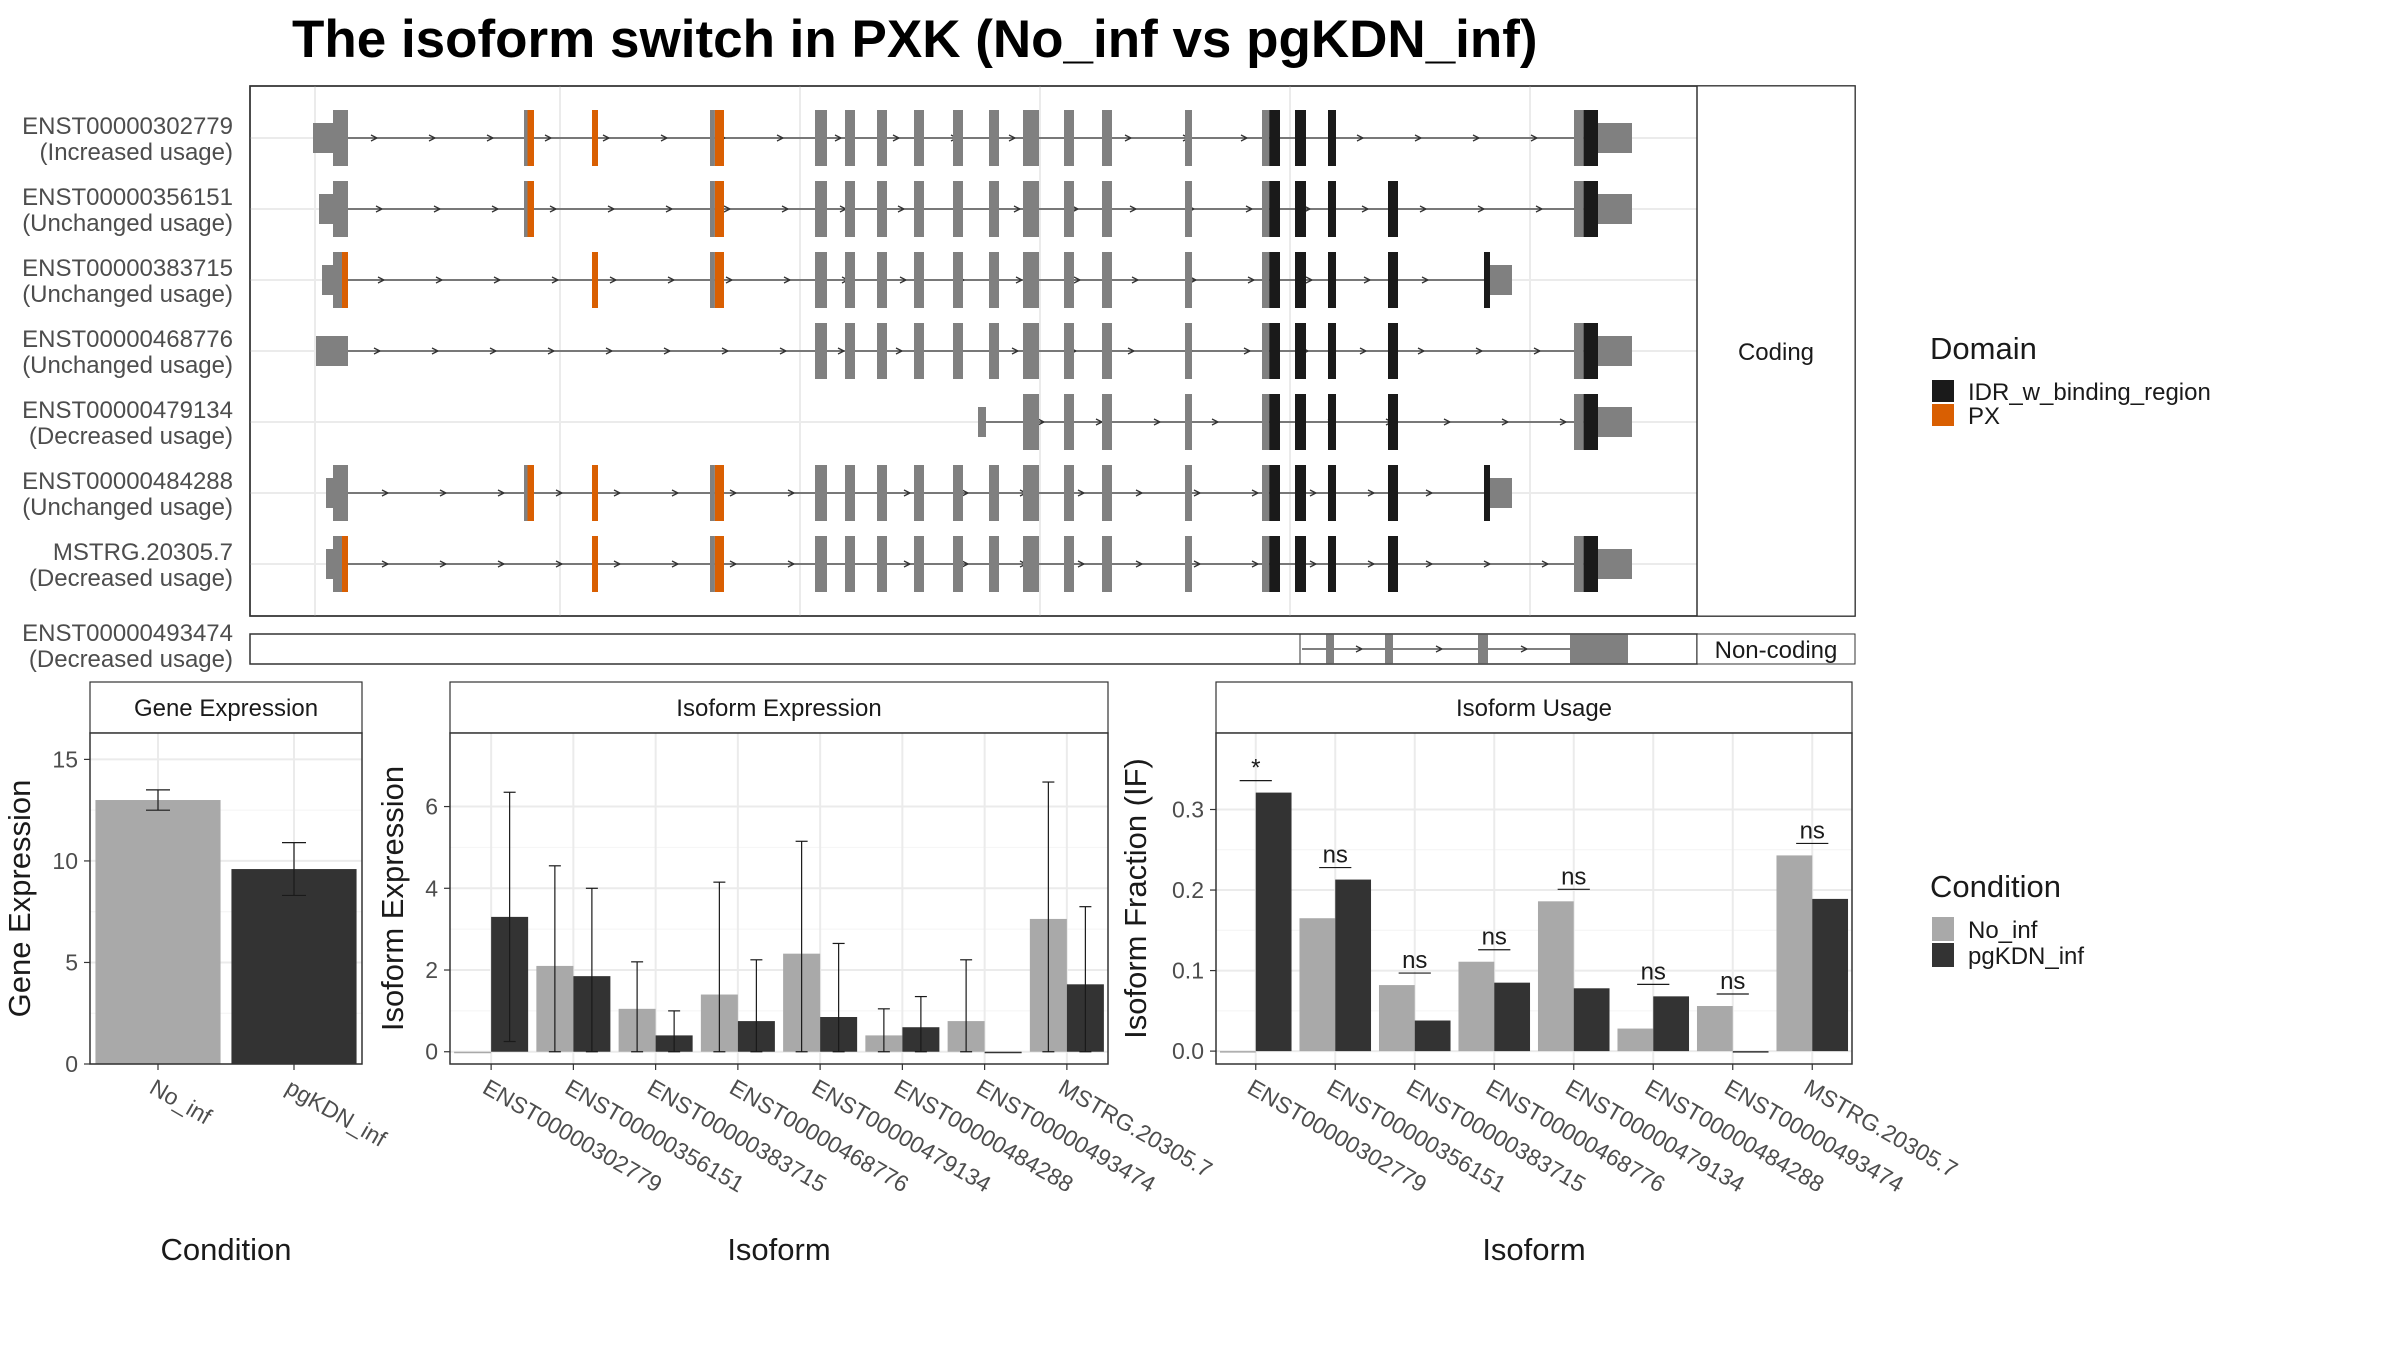 The height and width of the screenshot is (1350, 2400). What do you see at coordinates (1776, 352) in the screenshot?
I see `coding-strip-label: Coding` at bounding box center [1776, 352].